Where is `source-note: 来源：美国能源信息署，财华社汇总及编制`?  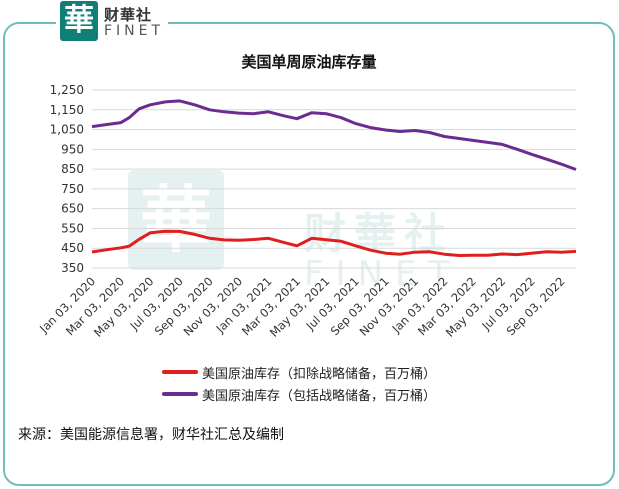
source-note: 来源：美国能源信息署，财华社汇总及编制 is located at coordinates (151, 435).